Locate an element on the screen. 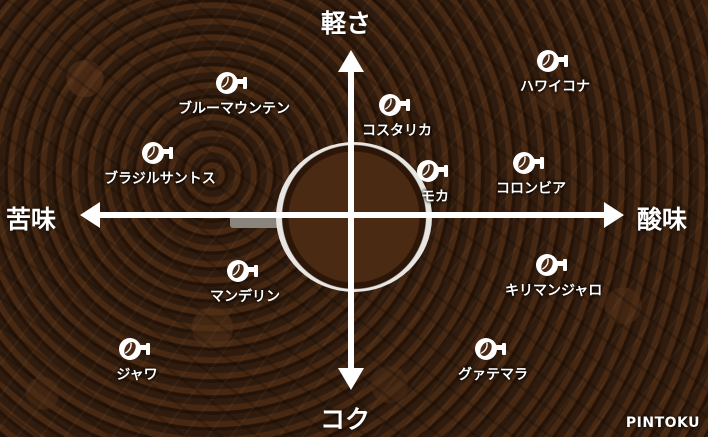 This screenshot has height=437, width=708. coffee-item: コロンビア is located at coordinates (531, 174).